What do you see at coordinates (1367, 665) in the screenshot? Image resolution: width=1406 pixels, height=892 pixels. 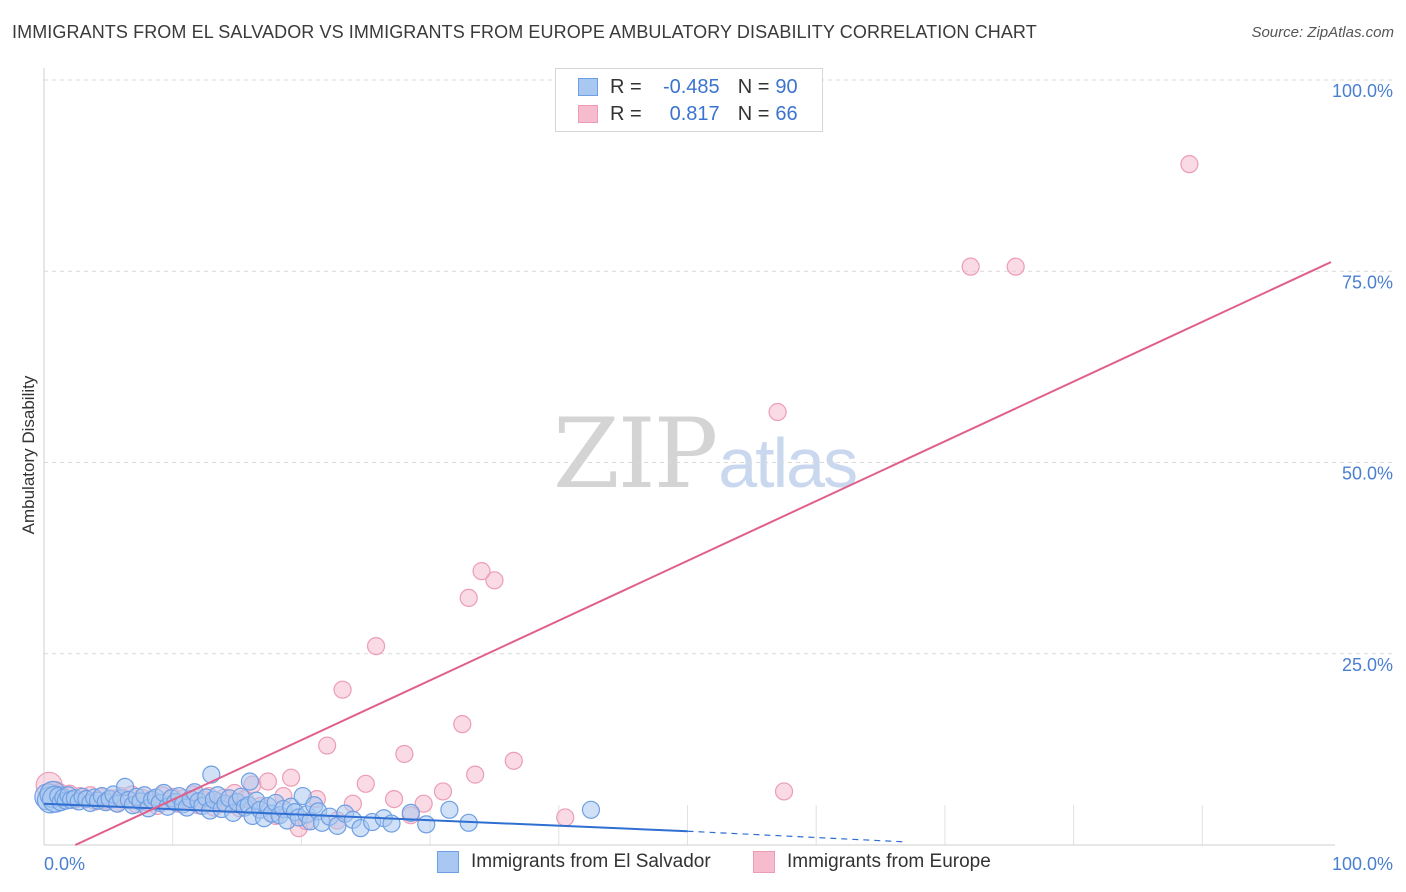 I see `y-tick-label: 25.0%` at bounding box center [1367, 665].